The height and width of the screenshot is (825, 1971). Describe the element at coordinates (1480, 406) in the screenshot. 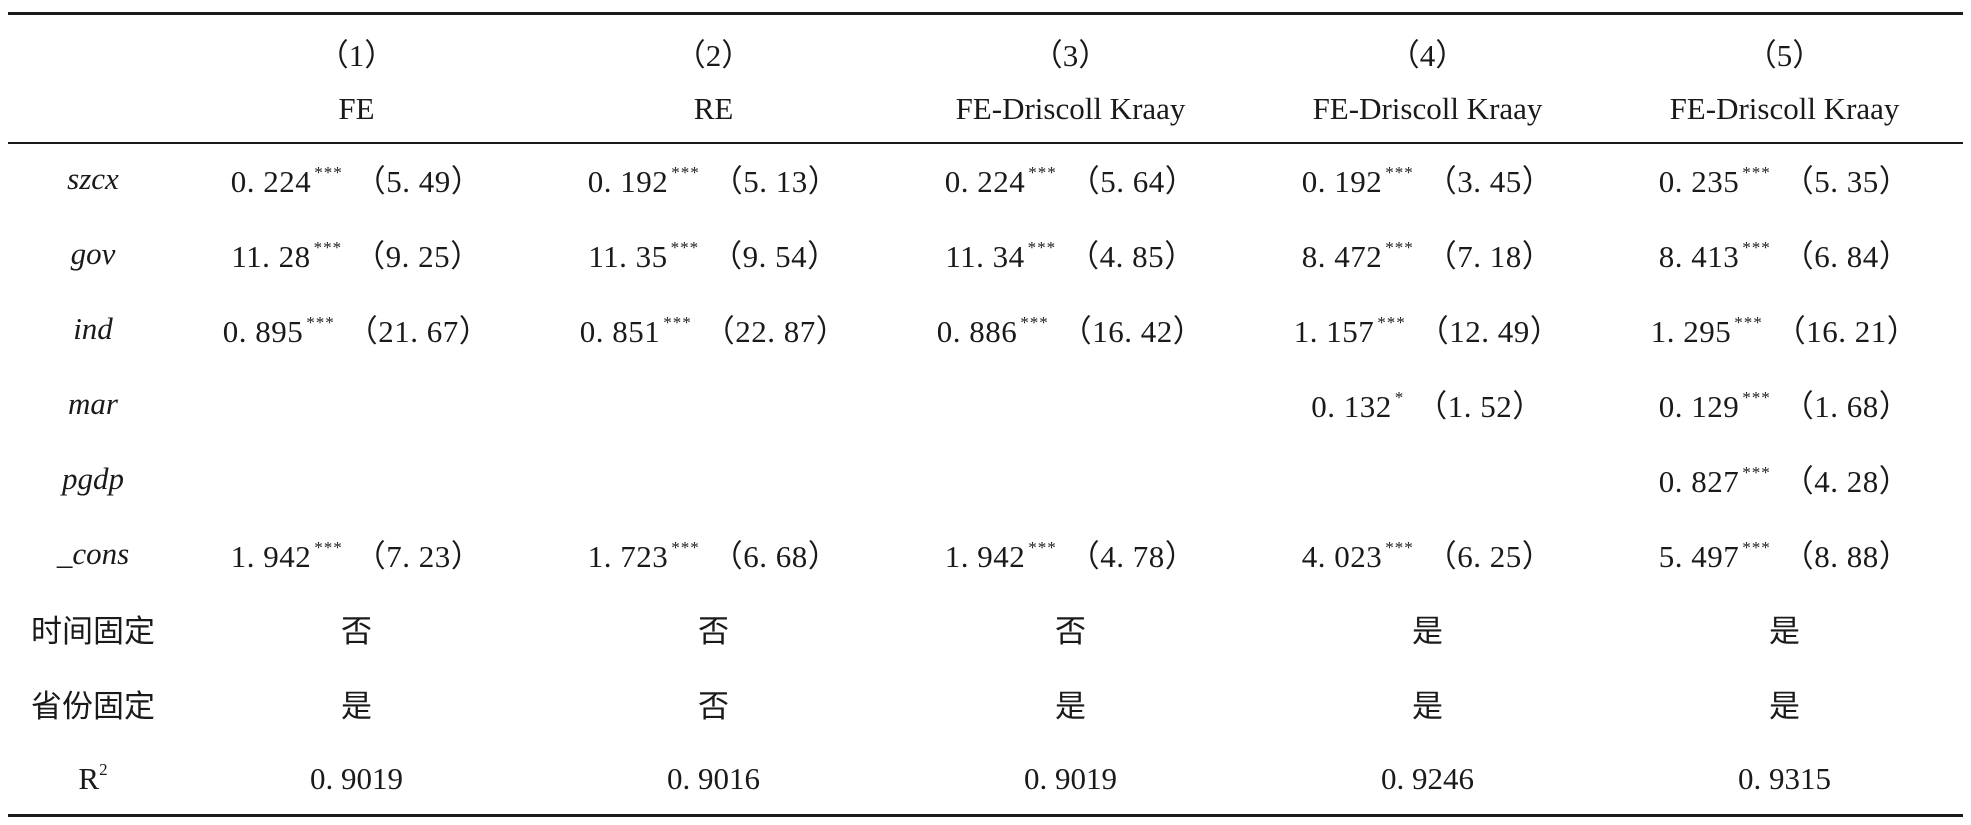

I see `t-statistic: （1. 52）` at that location.